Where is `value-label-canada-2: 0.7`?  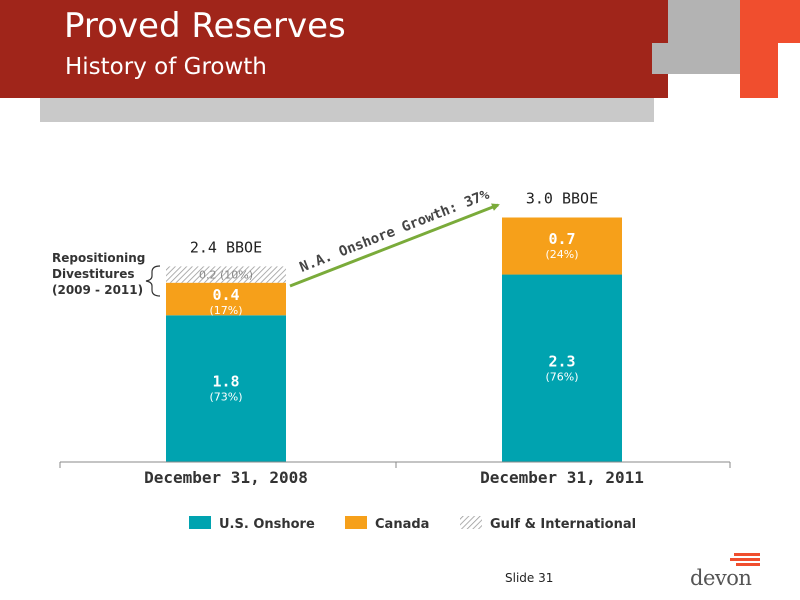
value-label-canada-2: 0.7 is located at coordinates (561, 239).